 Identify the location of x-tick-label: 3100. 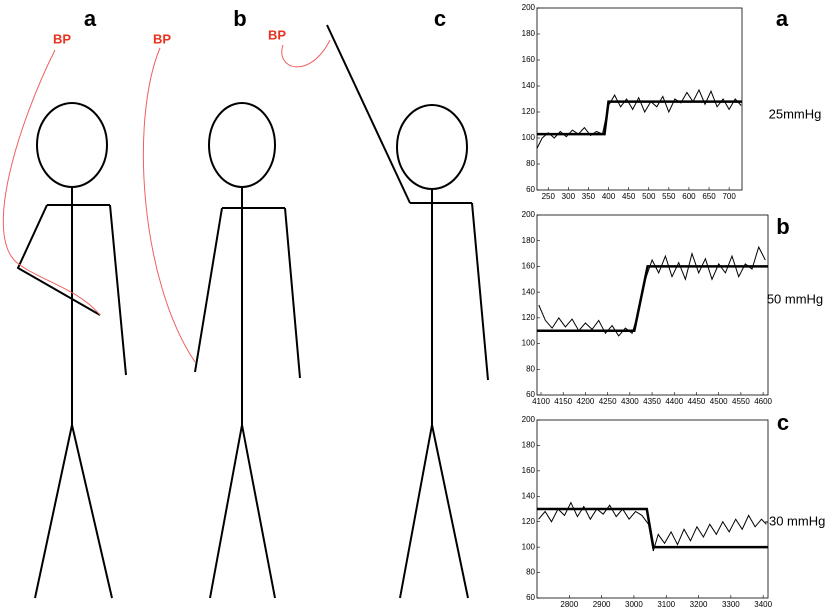
(666, 604).